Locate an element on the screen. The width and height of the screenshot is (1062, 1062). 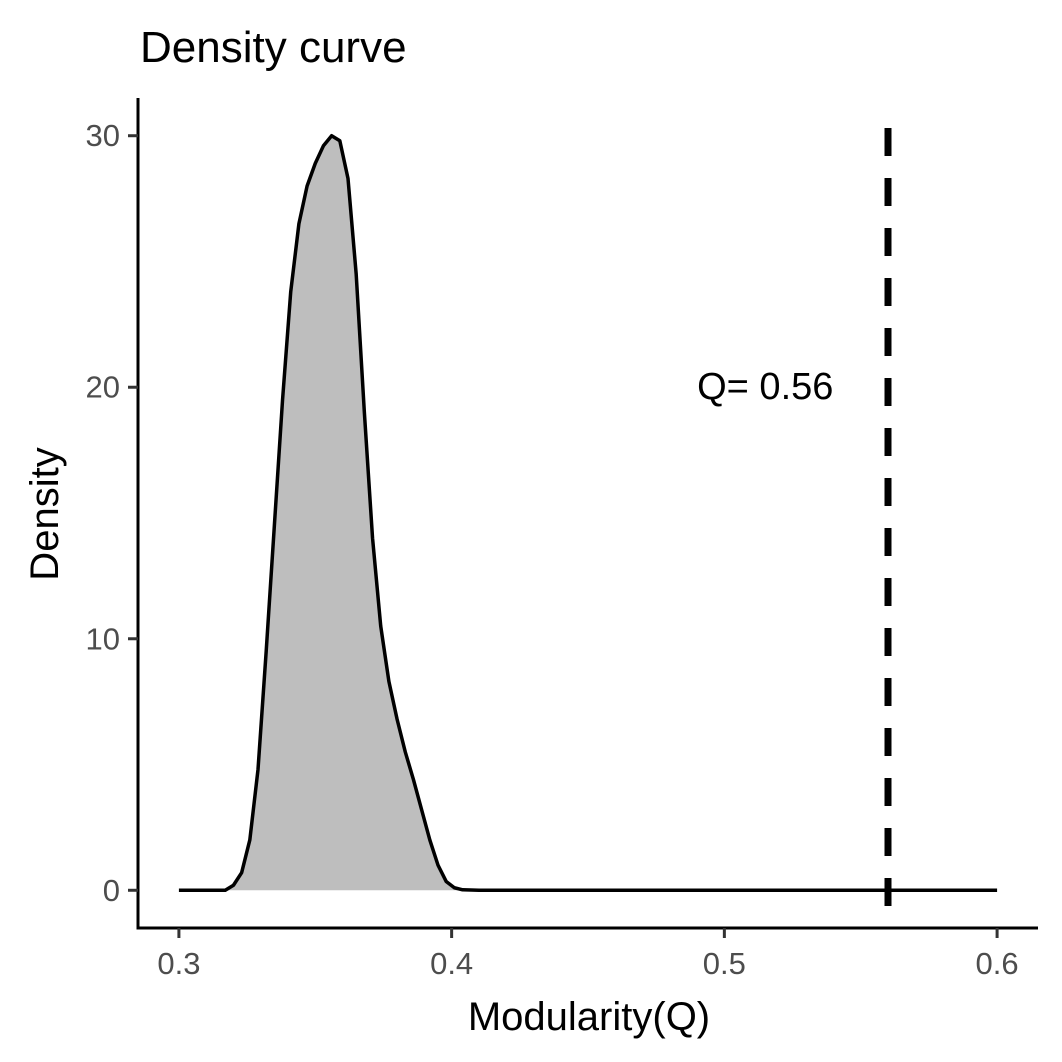
y-tick-label: 10 is located at coordinates (103, 638).